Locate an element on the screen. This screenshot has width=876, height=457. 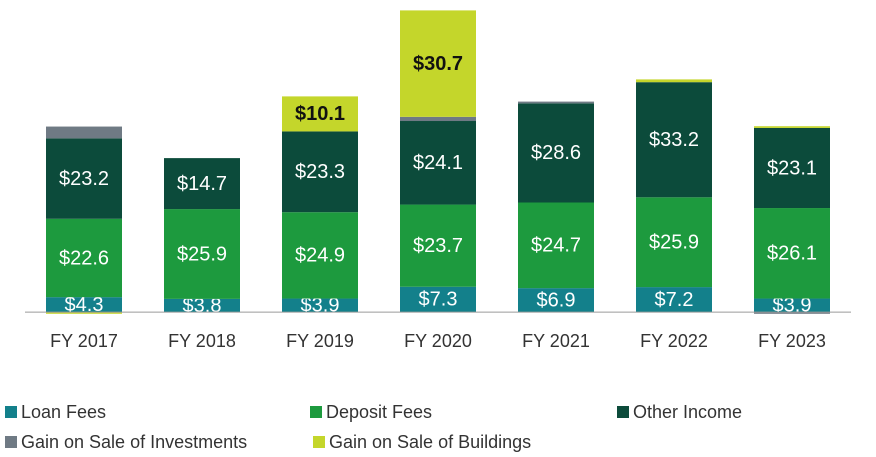
x-tick-label: FY 2021 is located at coordinates (556, 341).